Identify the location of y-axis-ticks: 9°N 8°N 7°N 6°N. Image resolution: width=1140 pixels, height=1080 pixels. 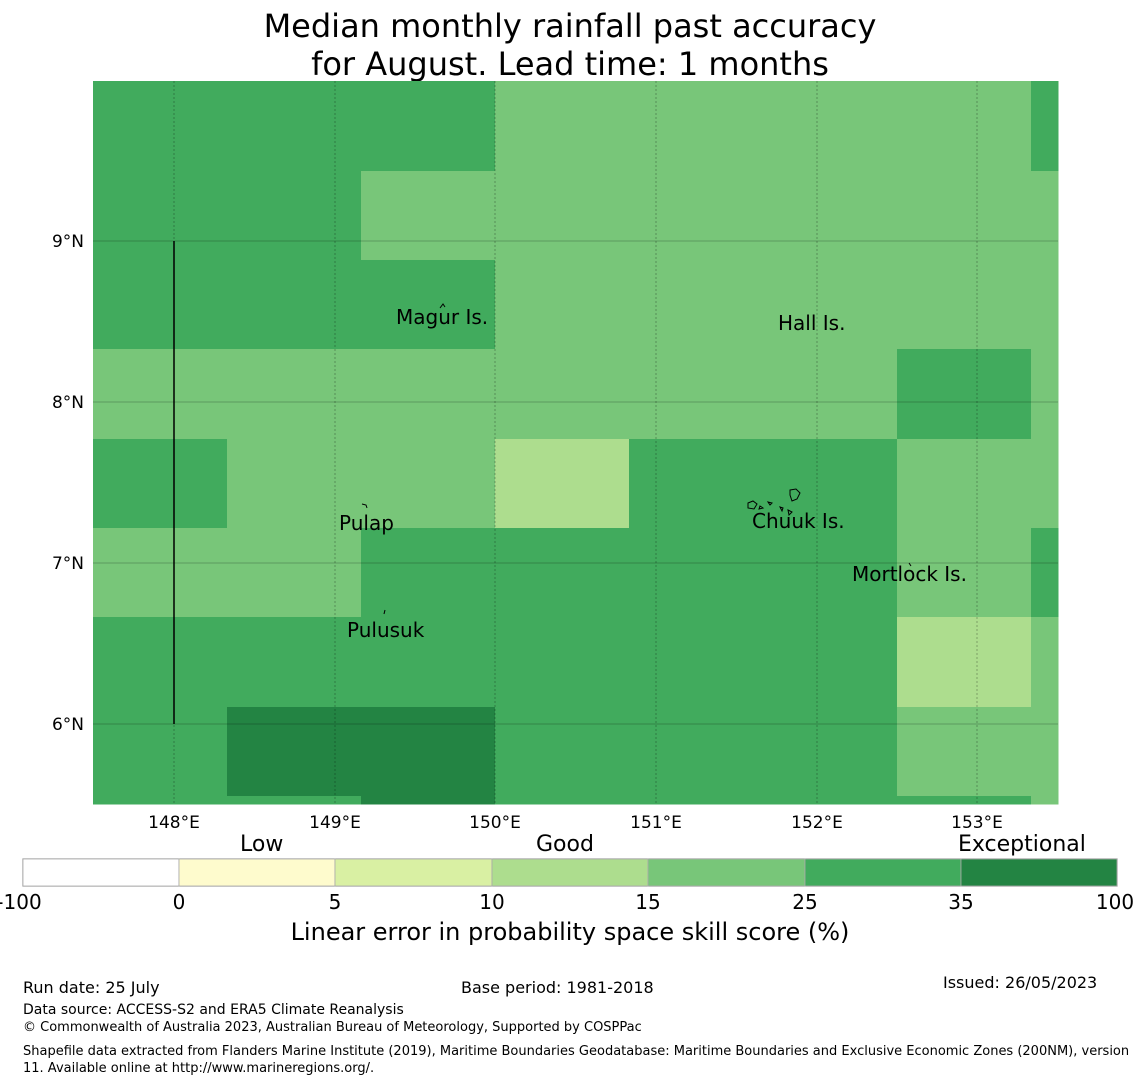
(68, 483).